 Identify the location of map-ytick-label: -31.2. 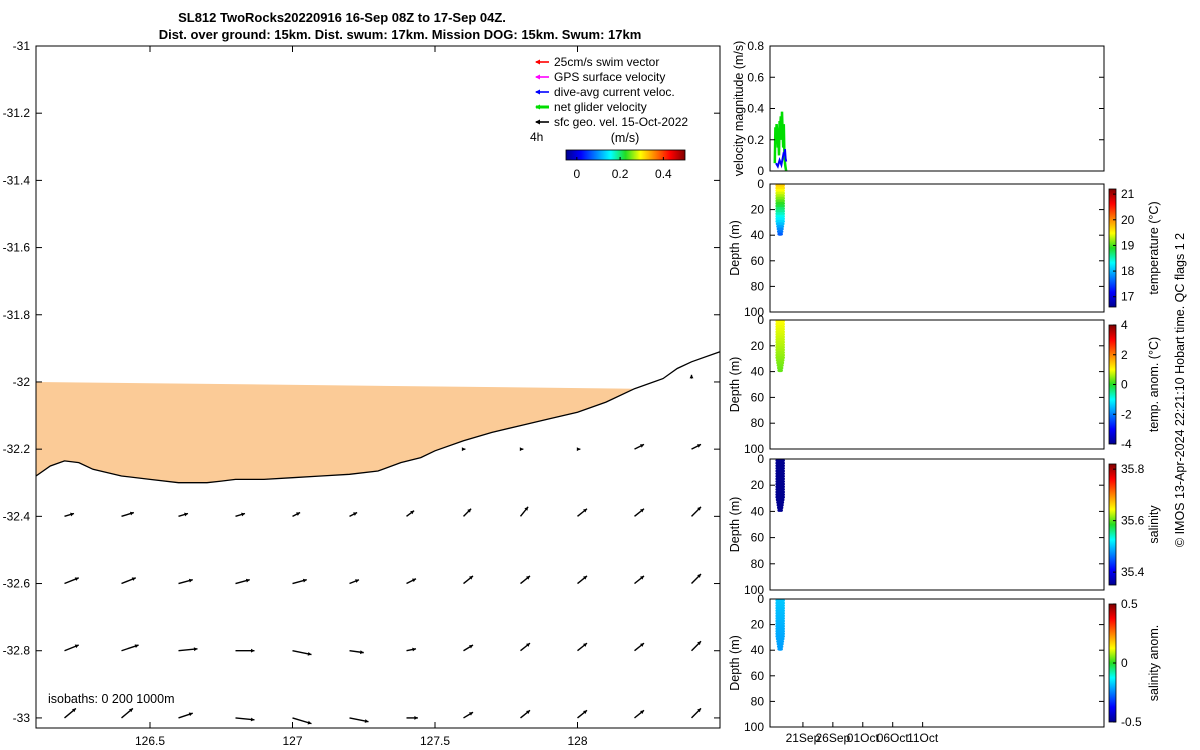
(17, 113).